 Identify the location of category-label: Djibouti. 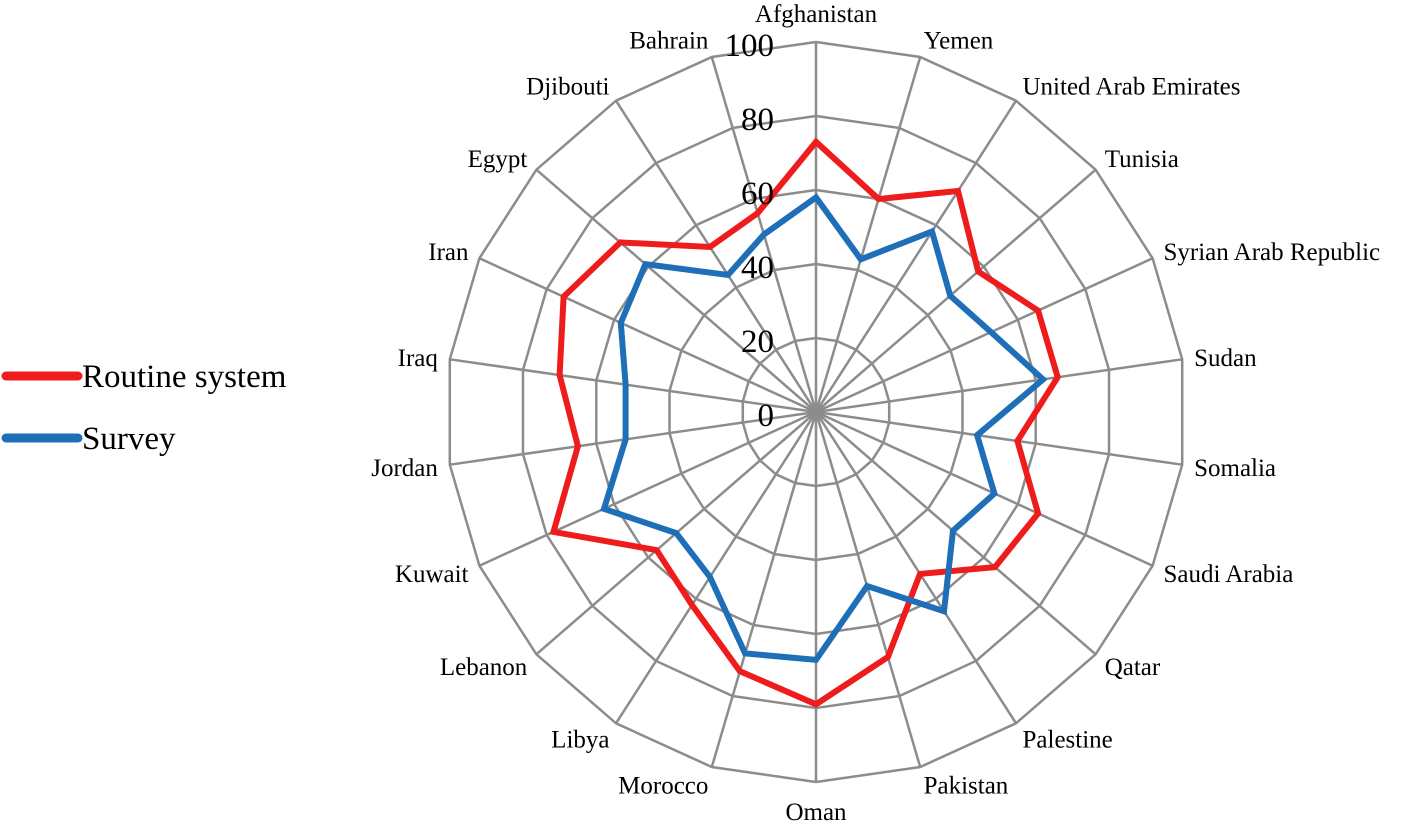
(567, 87).